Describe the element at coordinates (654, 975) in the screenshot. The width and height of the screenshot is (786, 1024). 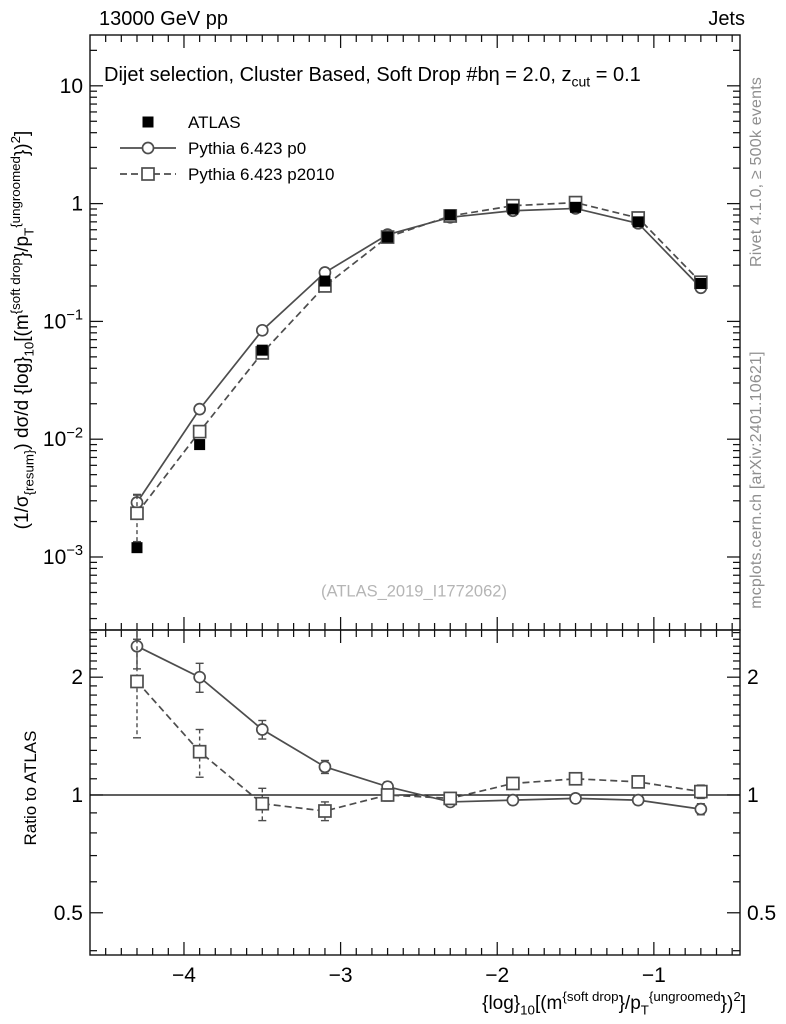
I see `x-tick-label: −1` at that location.